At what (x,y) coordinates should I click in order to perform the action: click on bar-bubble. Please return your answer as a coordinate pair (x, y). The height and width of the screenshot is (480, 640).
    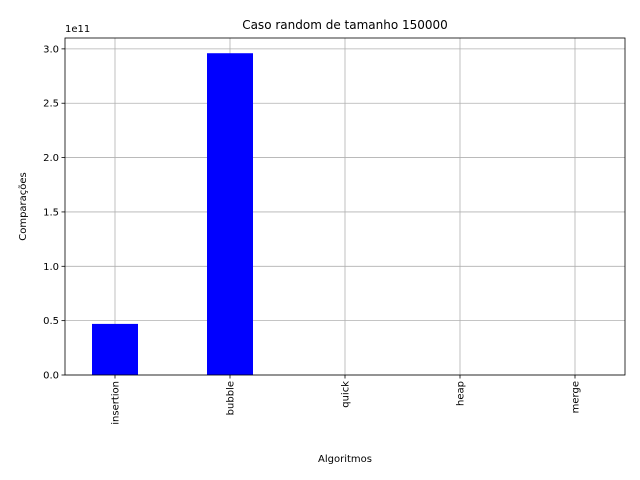
    Looking at the image, I should click on (230, 214).